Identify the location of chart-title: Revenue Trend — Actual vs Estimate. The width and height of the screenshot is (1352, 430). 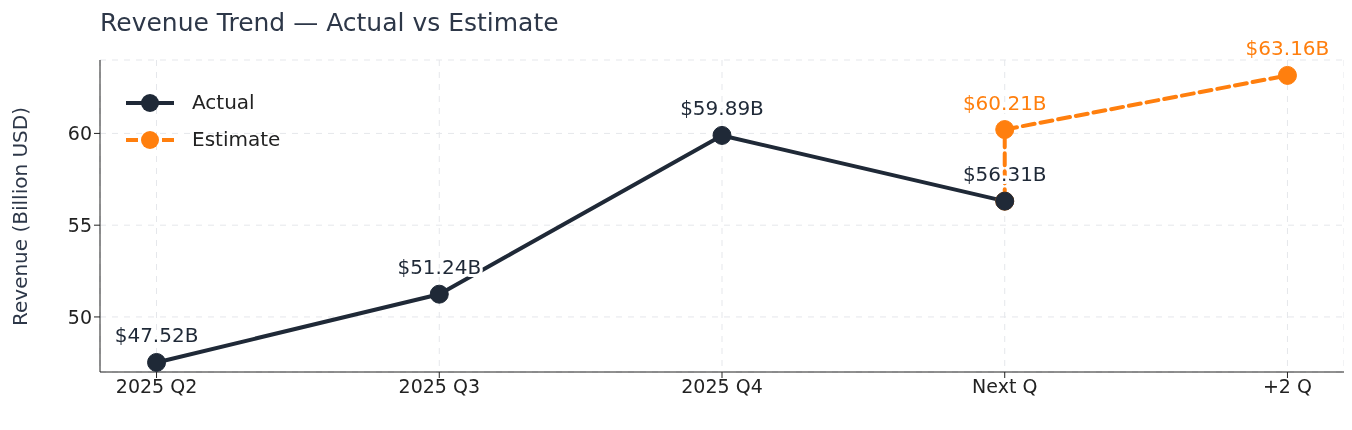
(329, 22).